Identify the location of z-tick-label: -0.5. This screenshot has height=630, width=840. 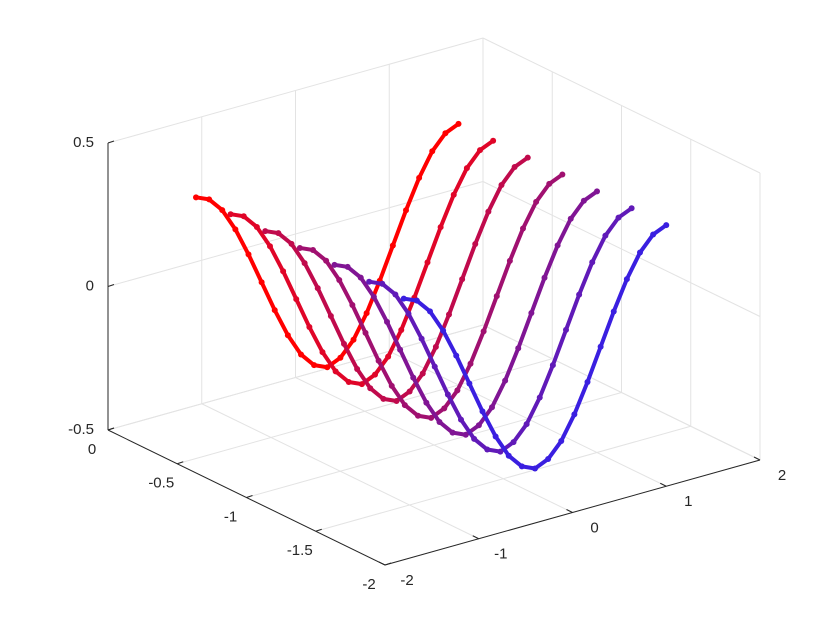
(81, 429).